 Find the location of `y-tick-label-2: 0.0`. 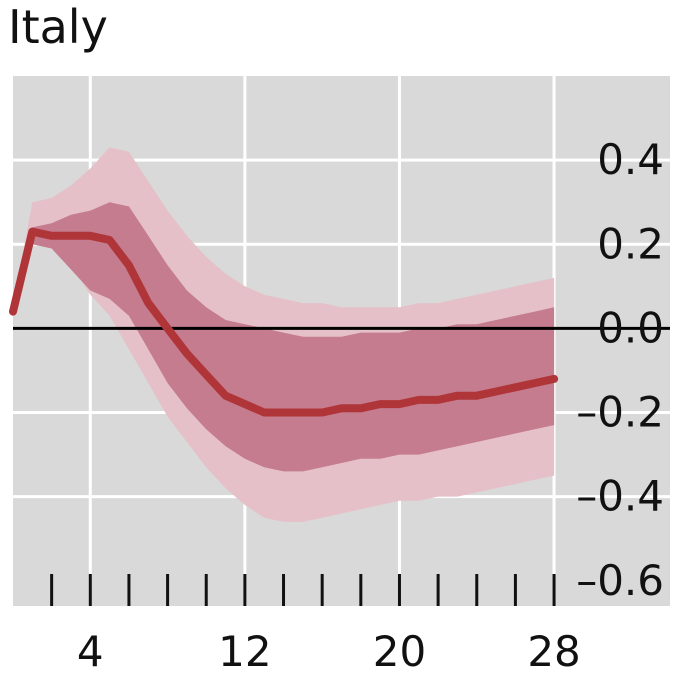

y-tick-label-2: 0.0 is located at coordinates (630, 327).